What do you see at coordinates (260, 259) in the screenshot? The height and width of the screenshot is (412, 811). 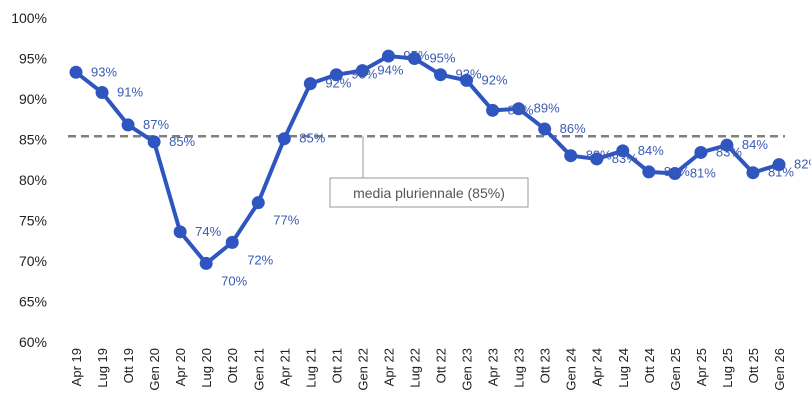 I see `data-label: 72%` at bounding box center [260, 259].